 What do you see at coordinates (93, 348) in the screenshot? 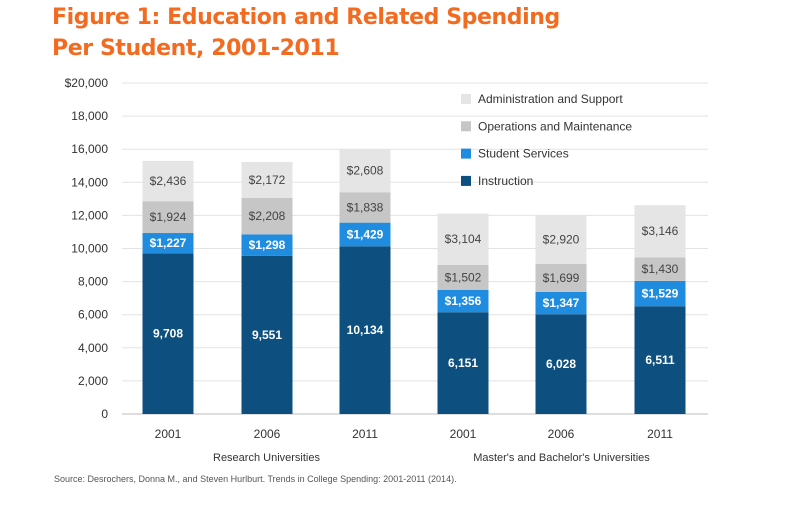
I see `y-tick-label: 4,000` at bounding box center [93, 348].